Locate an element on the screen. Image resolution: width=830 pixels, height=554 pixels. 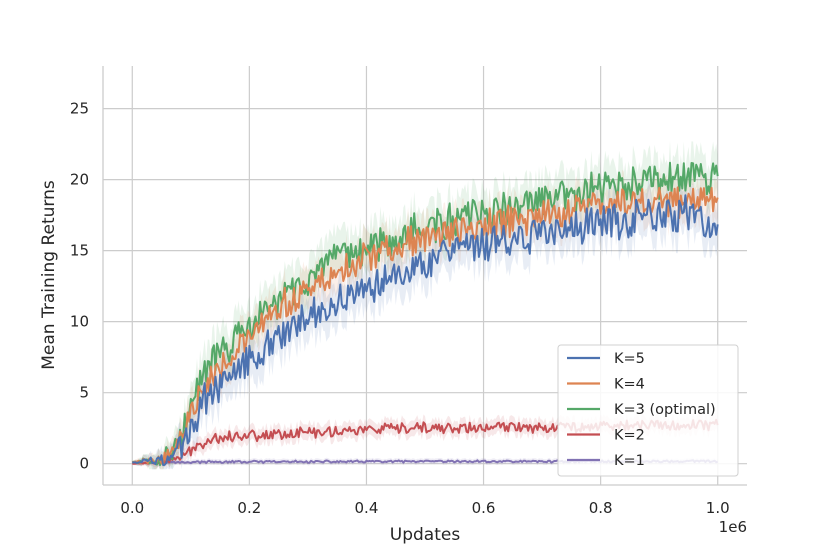
x-tick-label: 0.0 is located at coordinates (132, 508).